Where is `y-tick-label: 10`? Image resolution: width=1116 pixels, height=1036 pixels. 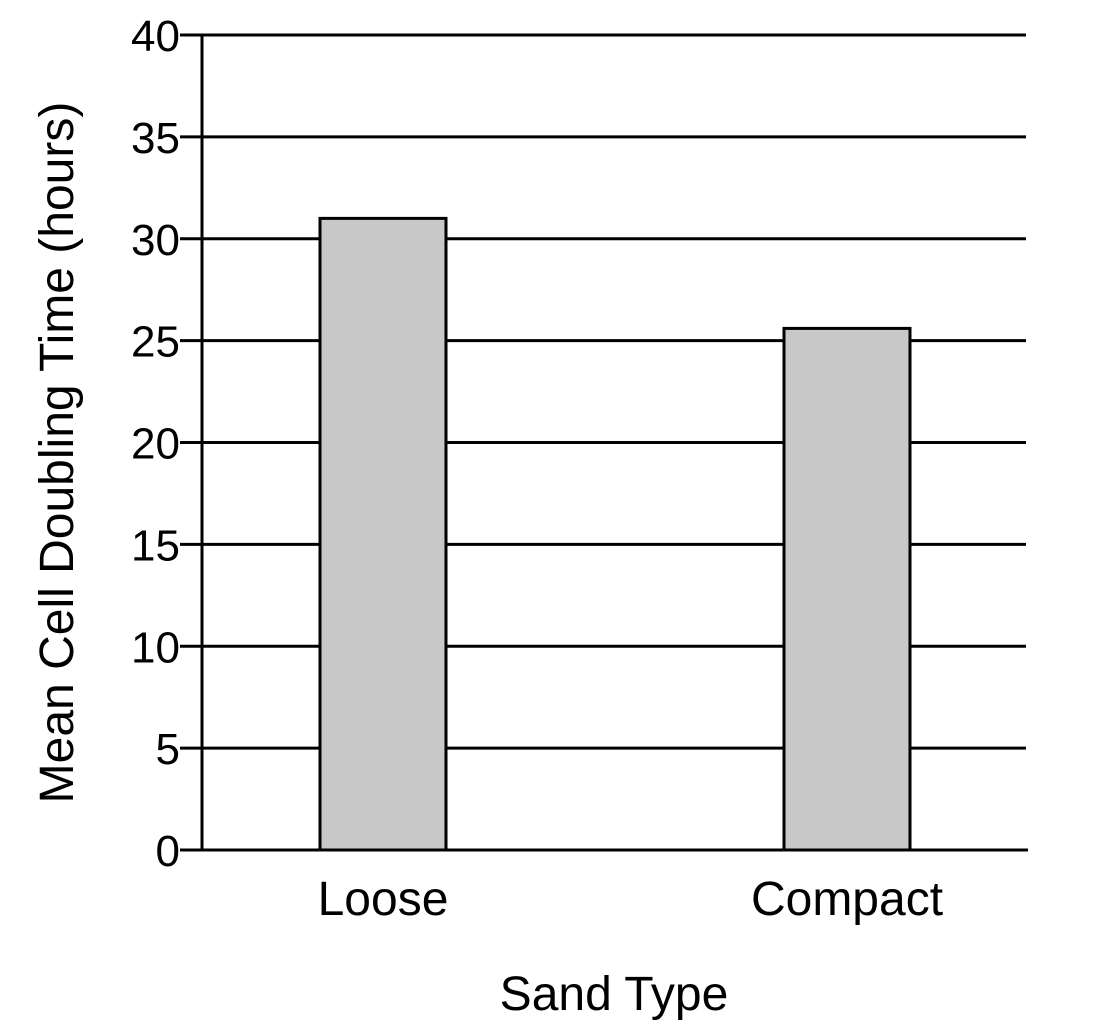
y-tick-label: 10 is located at coordinates (155, 647).